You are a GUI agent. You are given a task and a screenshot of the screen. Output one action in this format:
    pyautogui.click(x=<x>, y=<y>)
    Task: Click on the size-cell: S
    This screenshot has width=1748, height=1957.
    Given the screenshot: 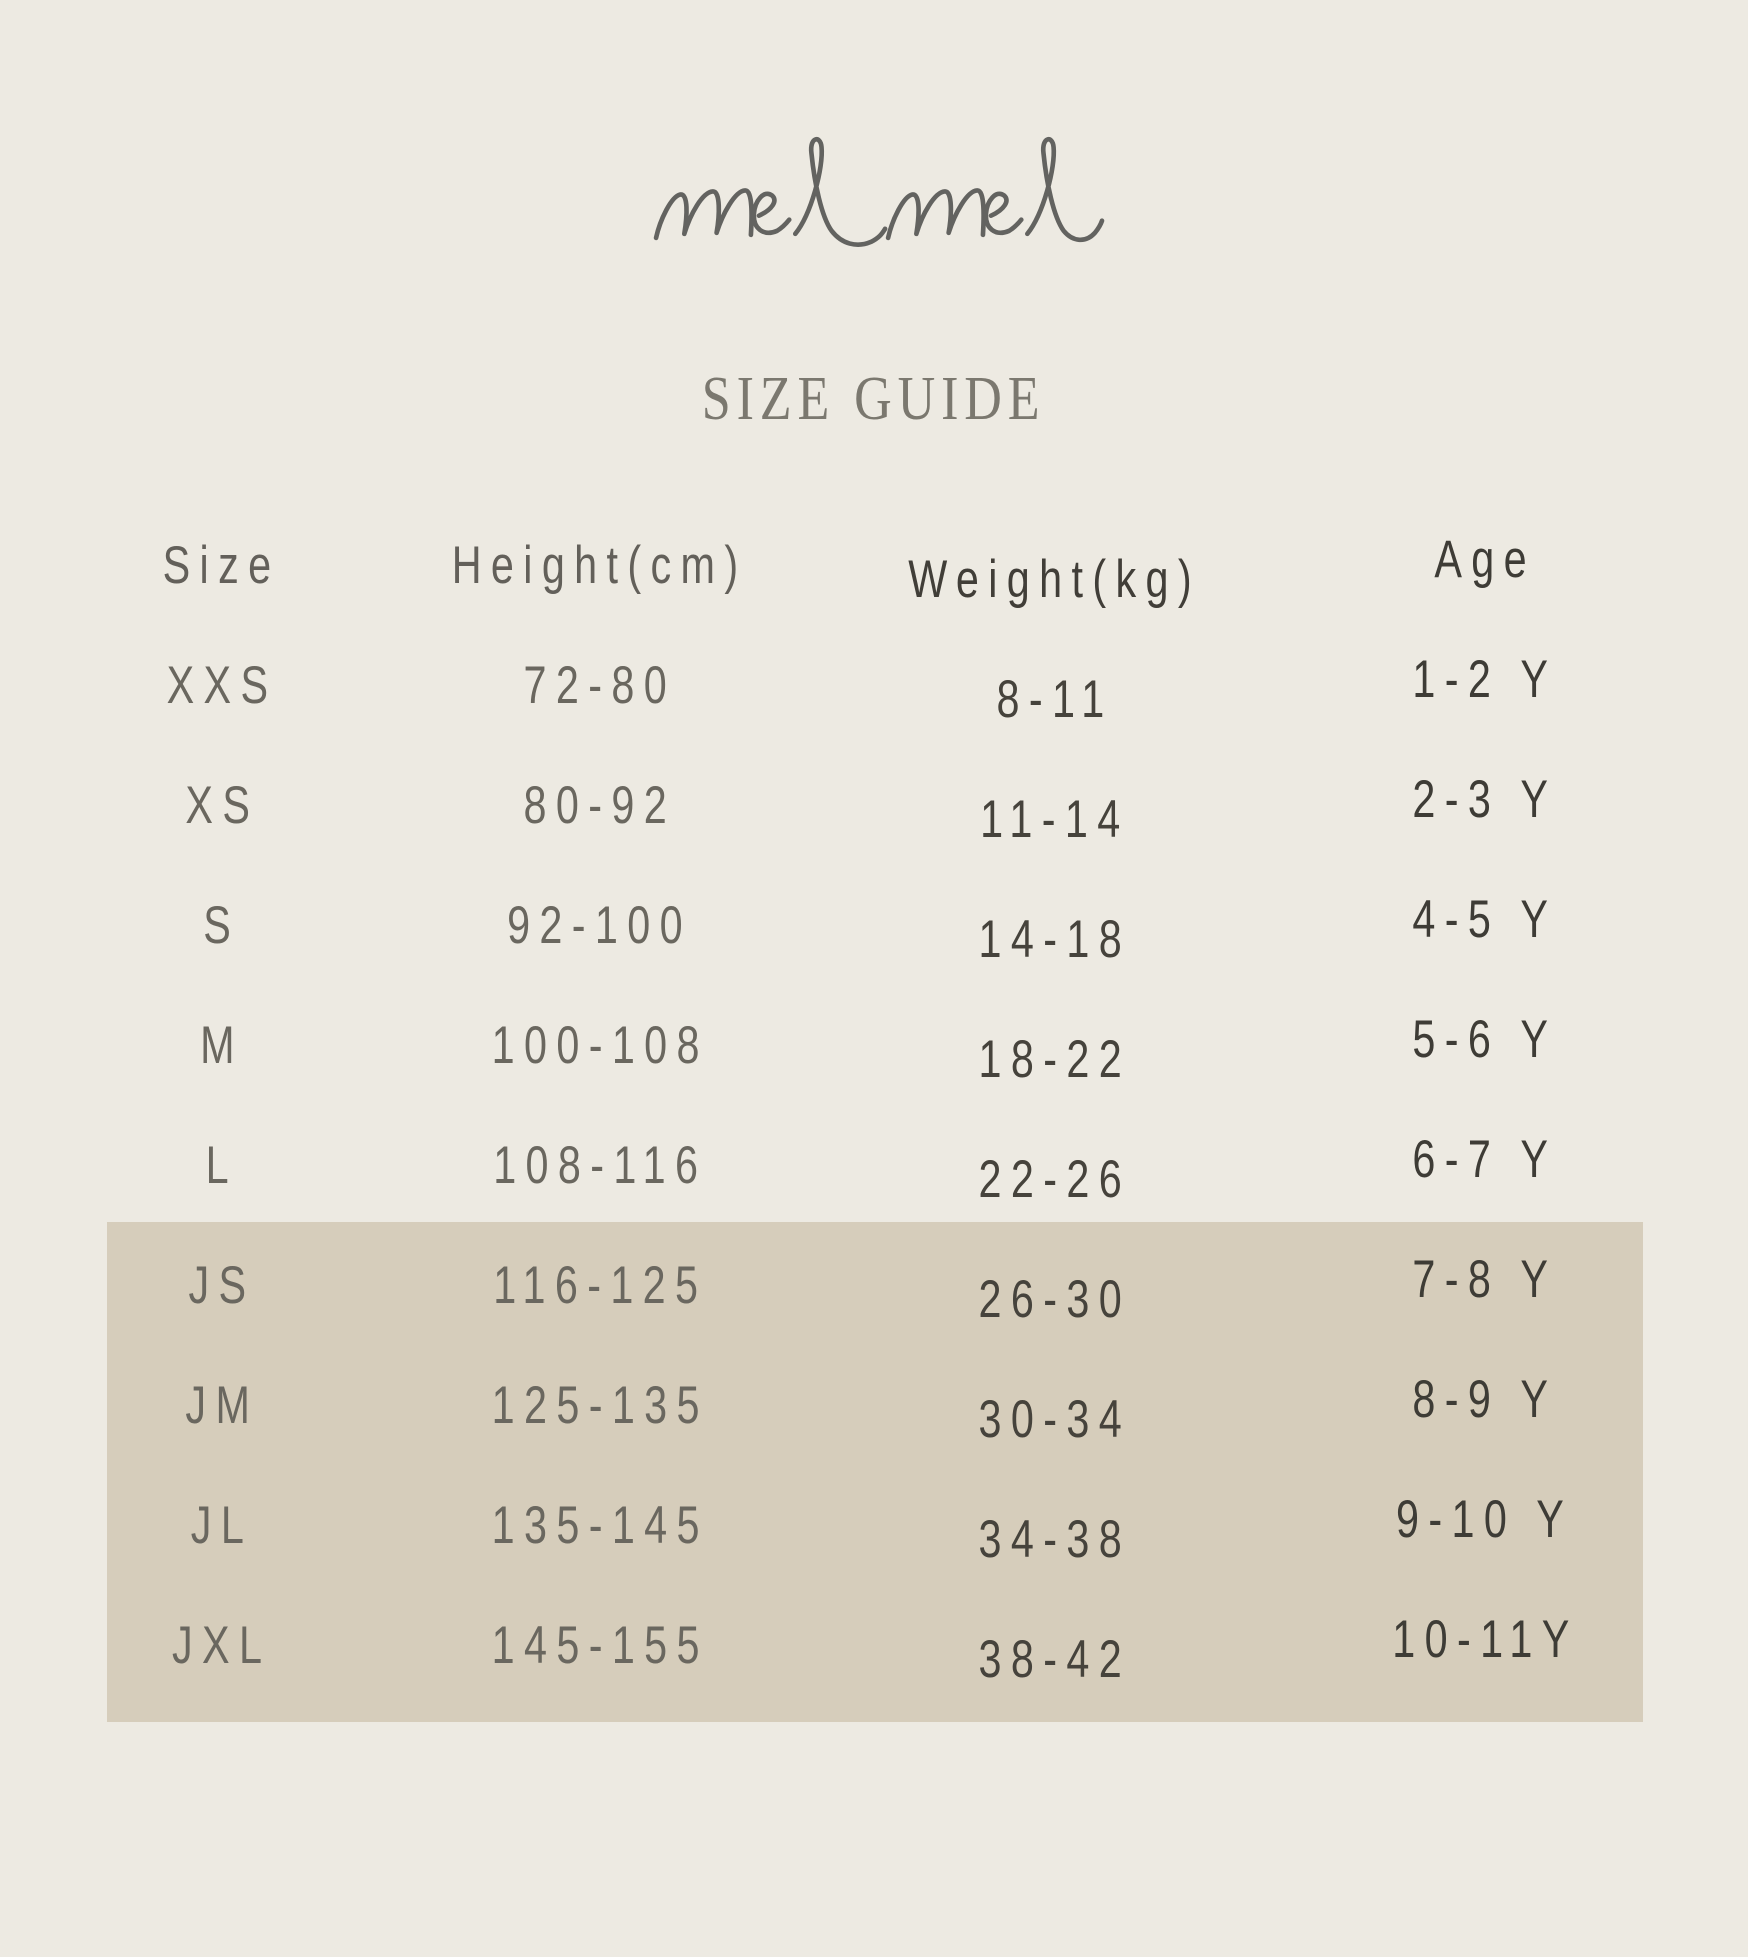 What is the action you would take?
    pyautogui.click(x=222, y=925)
    